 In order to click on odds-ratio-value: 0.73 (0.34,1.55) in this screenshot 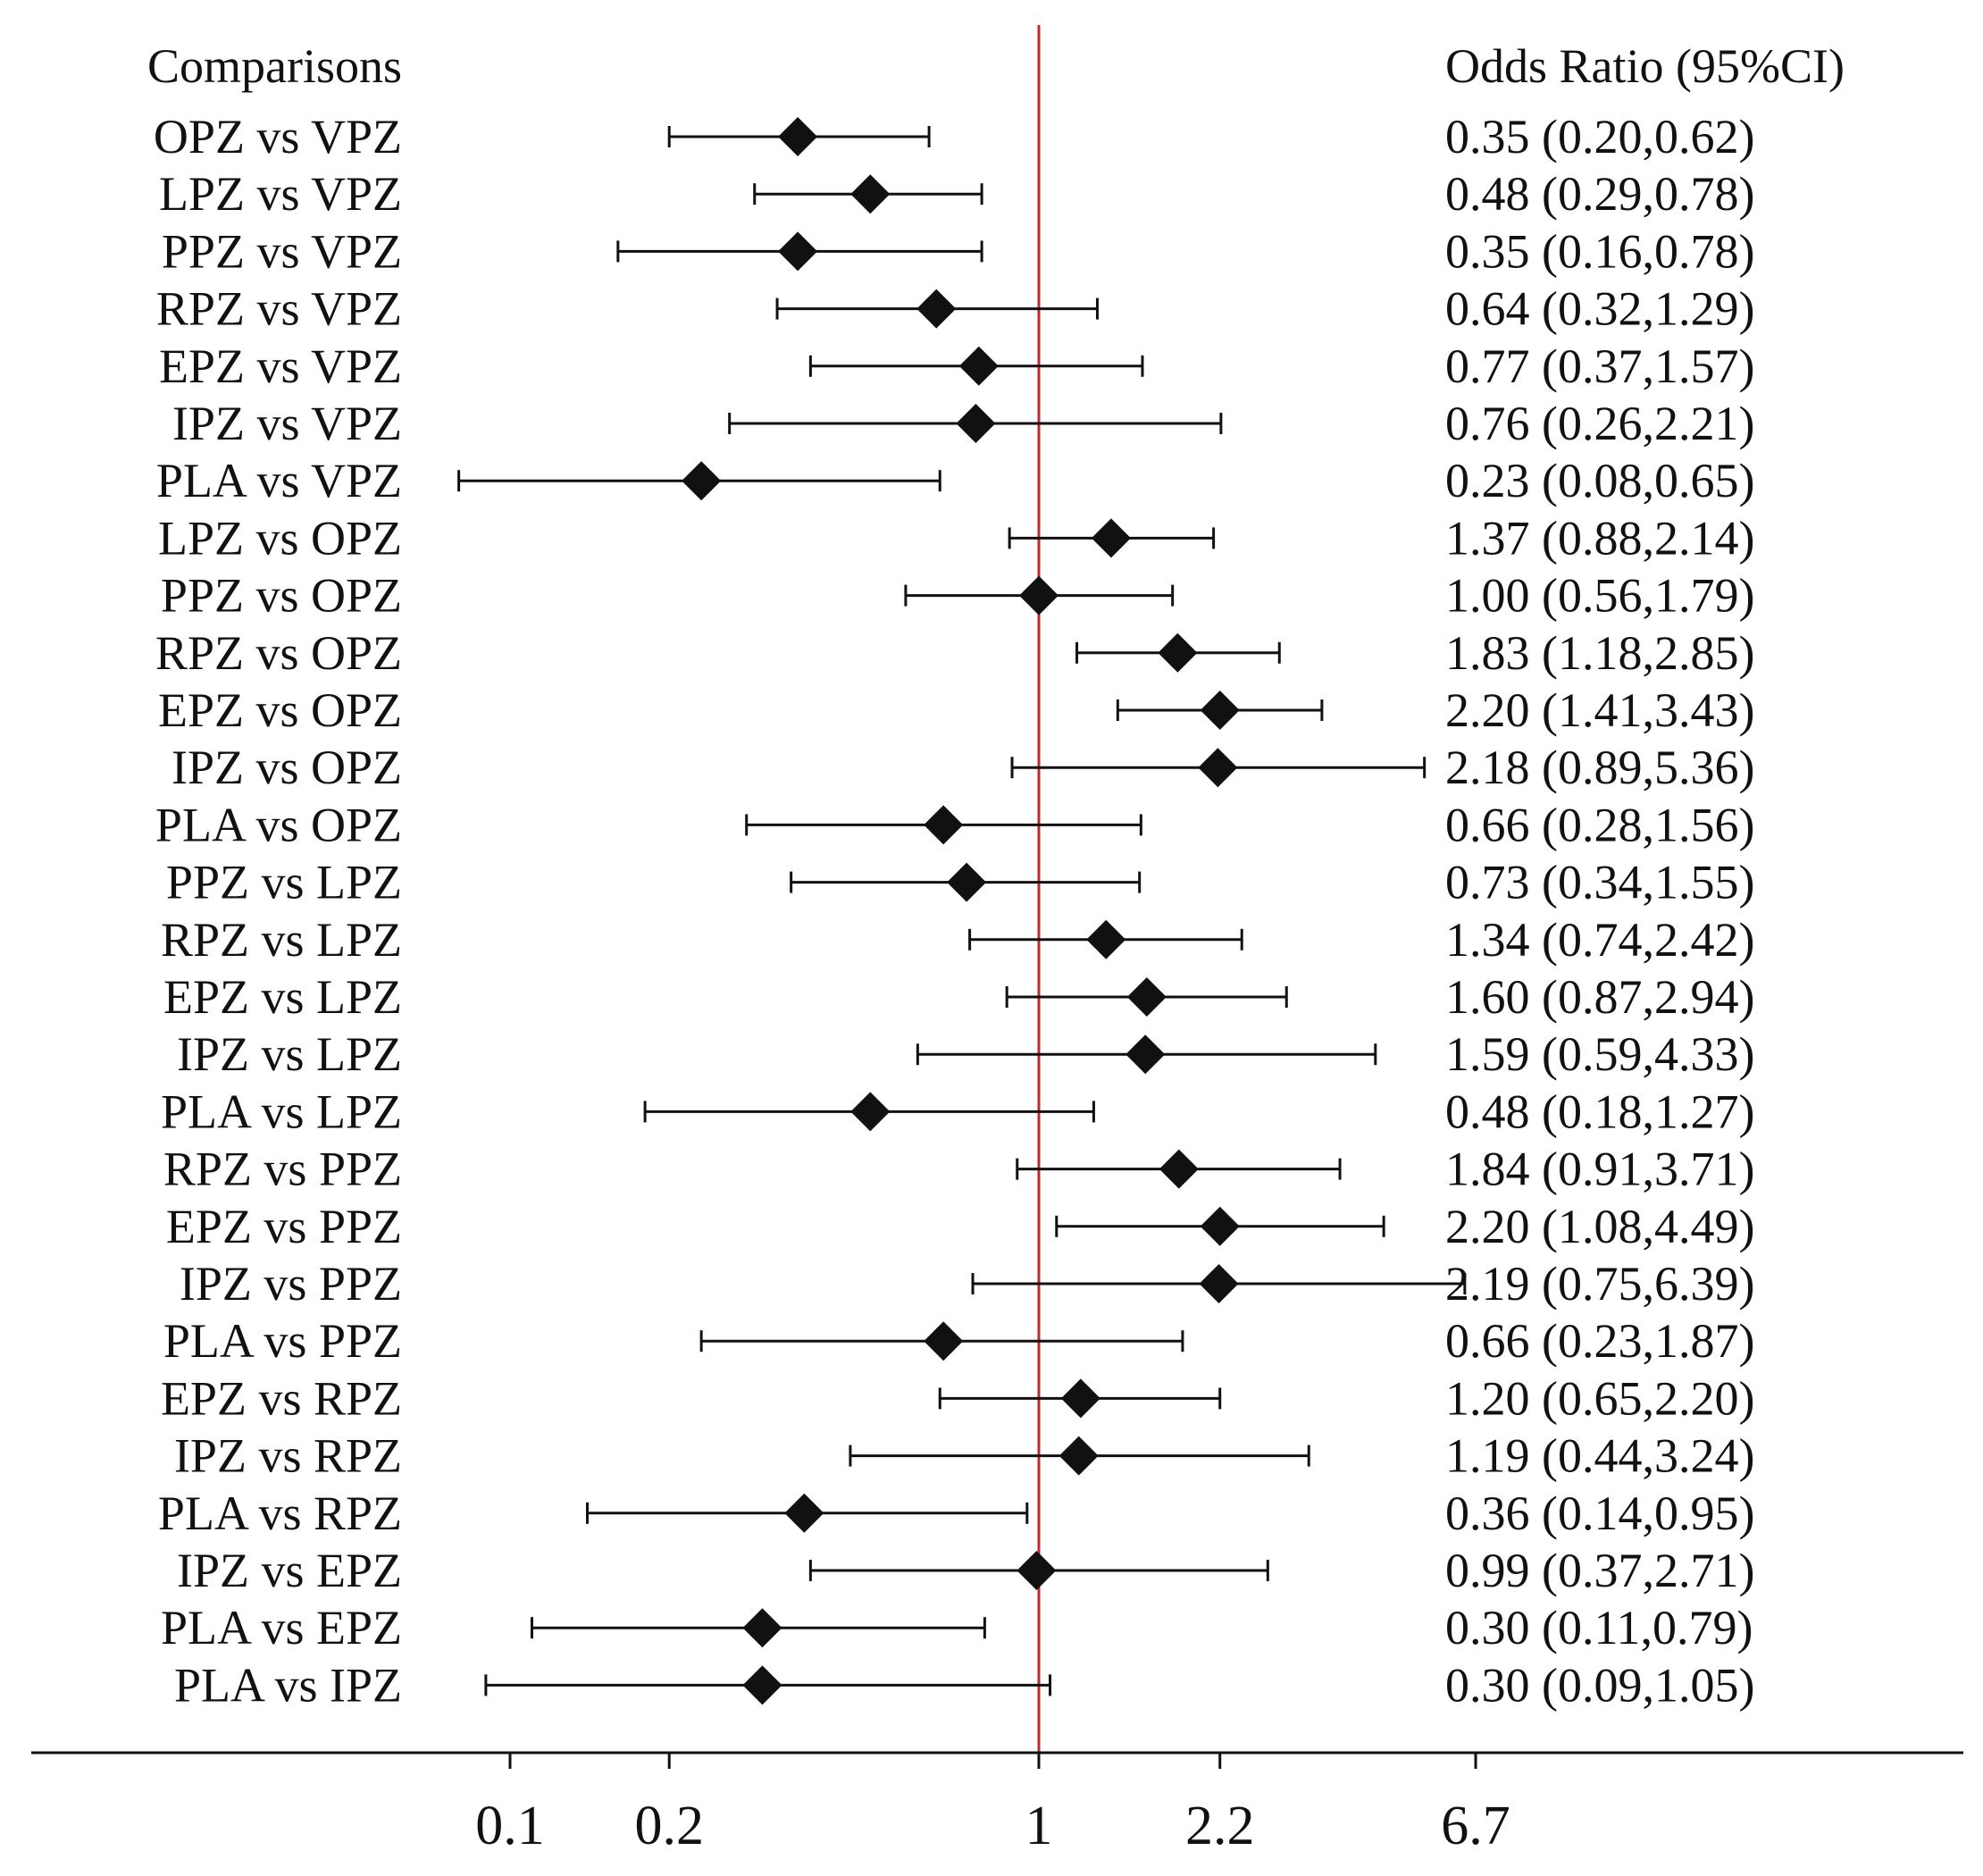, I will do `click(1600, 882)`.